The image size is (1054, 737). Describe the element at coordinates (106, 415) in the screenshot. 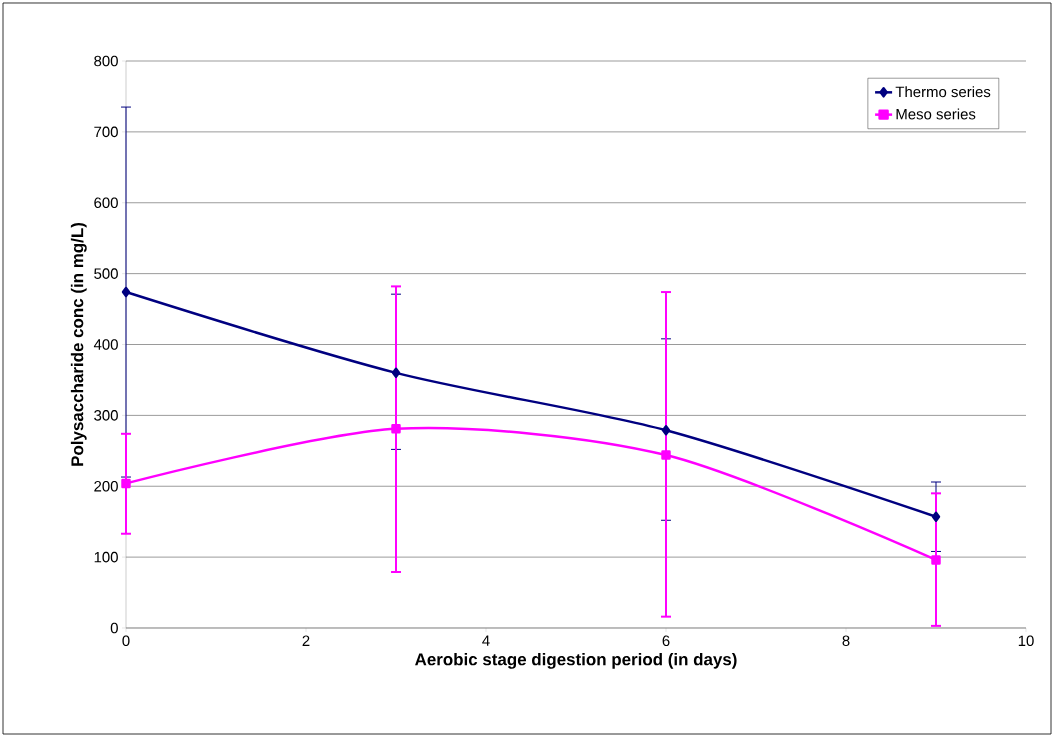

I see `y-tick-label: 300` at that location.